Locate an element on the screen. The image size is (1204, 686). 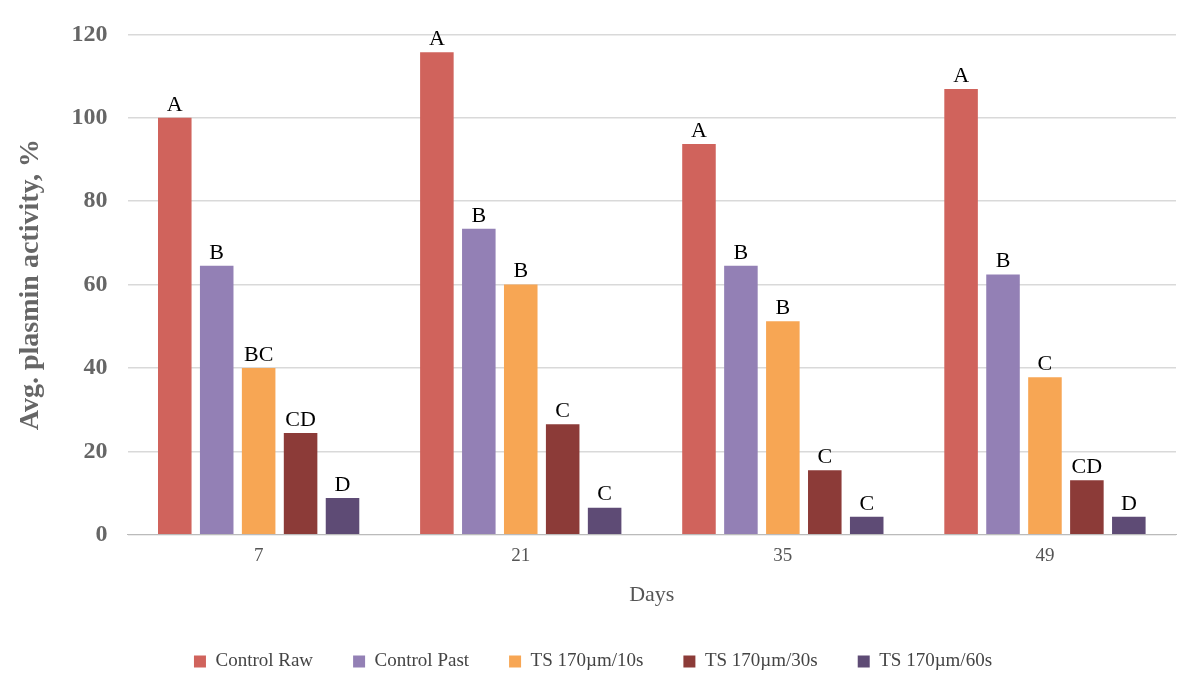
data-label: BC is located at coordinates (258, 353).